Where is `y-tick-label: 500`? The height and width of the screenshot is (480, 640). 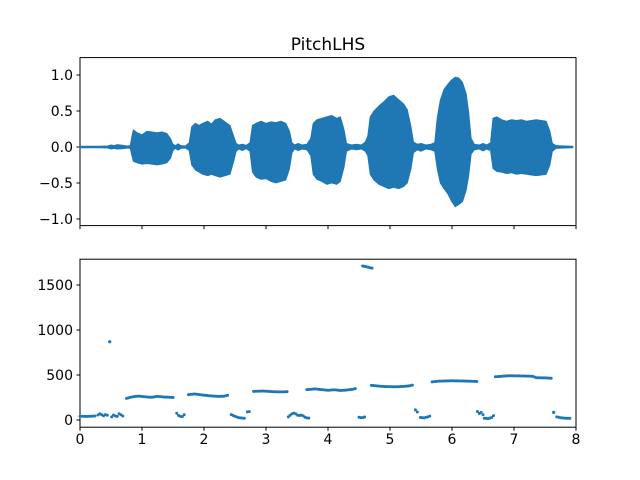
y-tick-label: 500 is located at coordinates (59, 376).